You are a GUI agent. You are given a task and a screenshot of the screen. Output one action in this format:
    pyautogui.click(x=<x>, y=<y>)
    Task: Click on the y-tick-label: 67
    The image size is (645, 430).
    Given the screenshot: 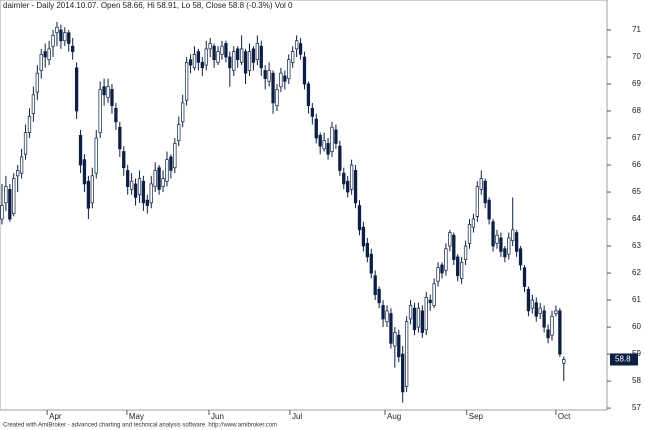 What is the action you would take?
    pyautogui.click(x=636, y=137)
    